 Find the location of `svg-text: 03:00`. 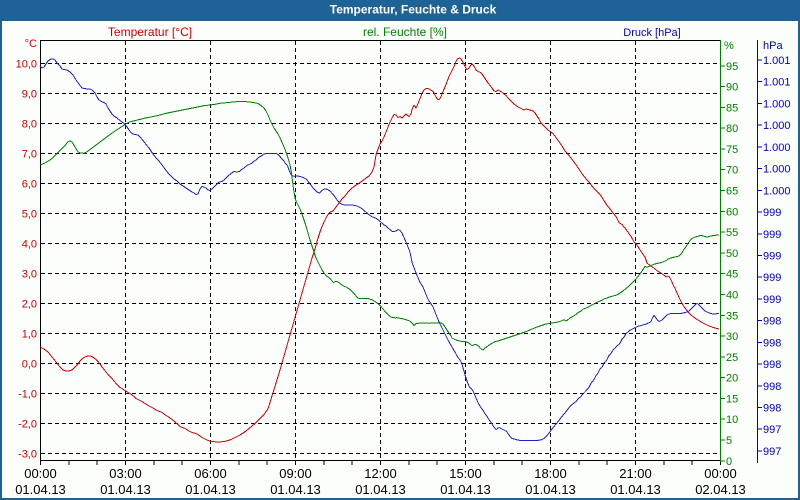

svg-text: 03:00 is located at coordinates (125, 473).